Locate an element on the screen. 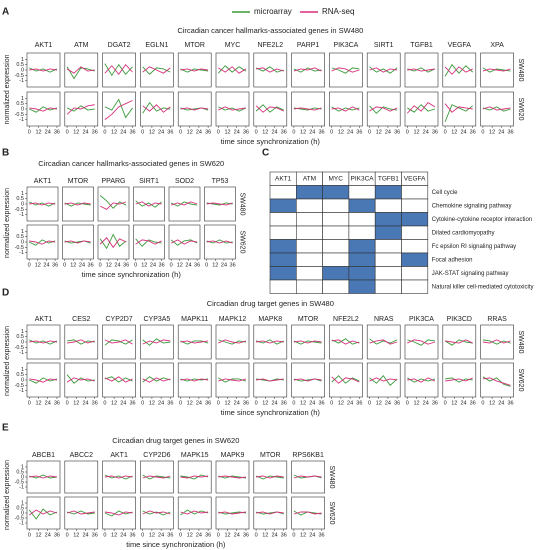 The height and width of the screenshot is (550, 545). panel-letter: C is located at coordinates (265, 153).